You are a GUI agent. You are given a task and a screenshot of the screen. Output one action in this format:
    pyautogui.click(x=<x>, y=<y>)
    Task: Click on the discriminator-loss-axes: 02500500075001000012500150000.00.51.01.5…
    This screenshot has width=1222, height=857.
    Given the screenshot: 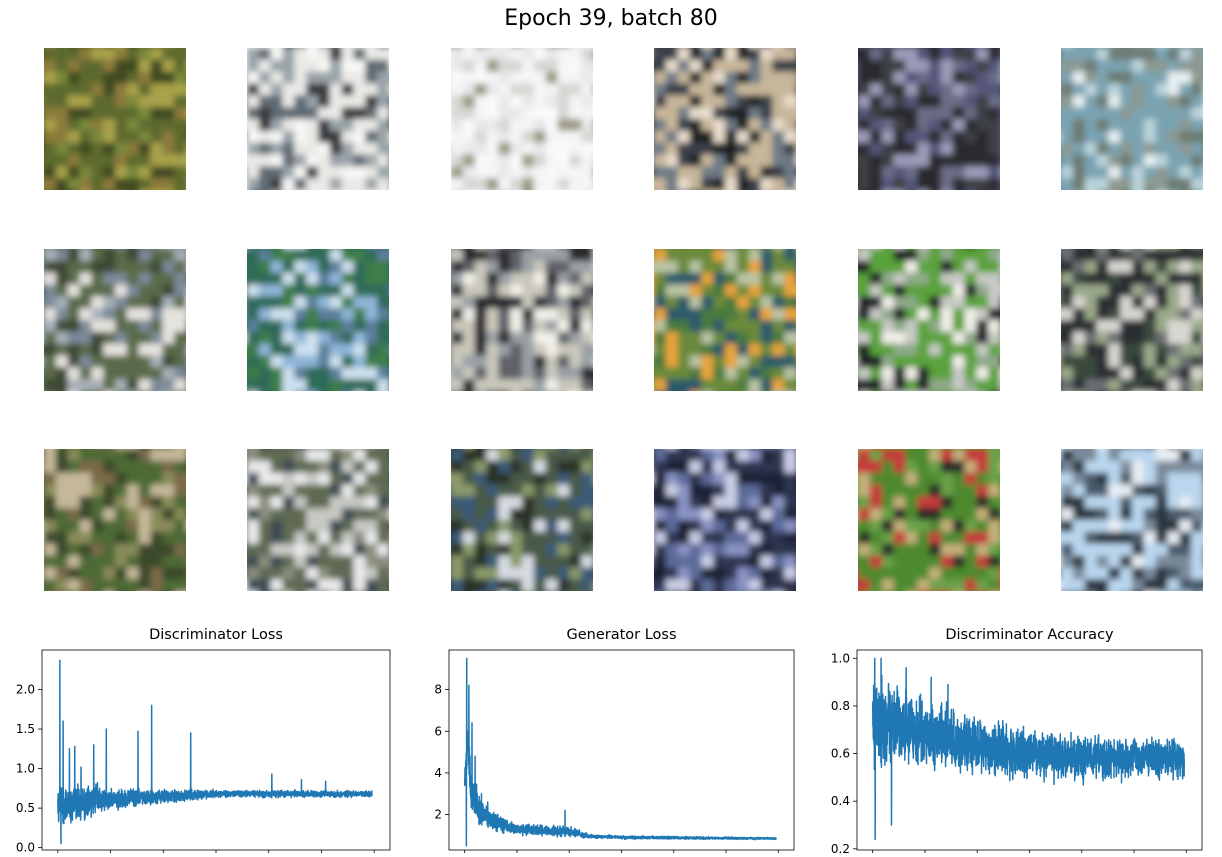 What is the action you would take?
    pyautogui.click(x=204, y=753)
    